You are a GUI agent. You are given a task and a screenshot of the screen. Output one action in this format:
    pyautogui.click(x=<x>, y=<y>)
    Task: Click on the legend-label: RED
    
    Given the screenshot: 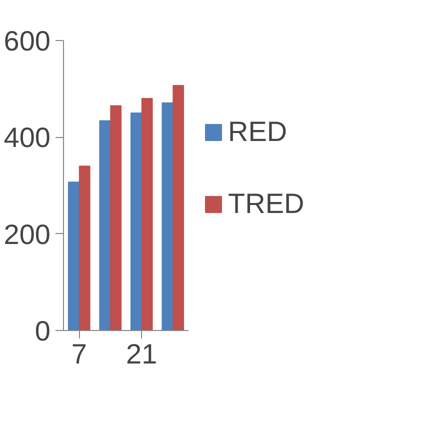 What is the action you would take?
    pyautogui.click(x=258, y=132)
    